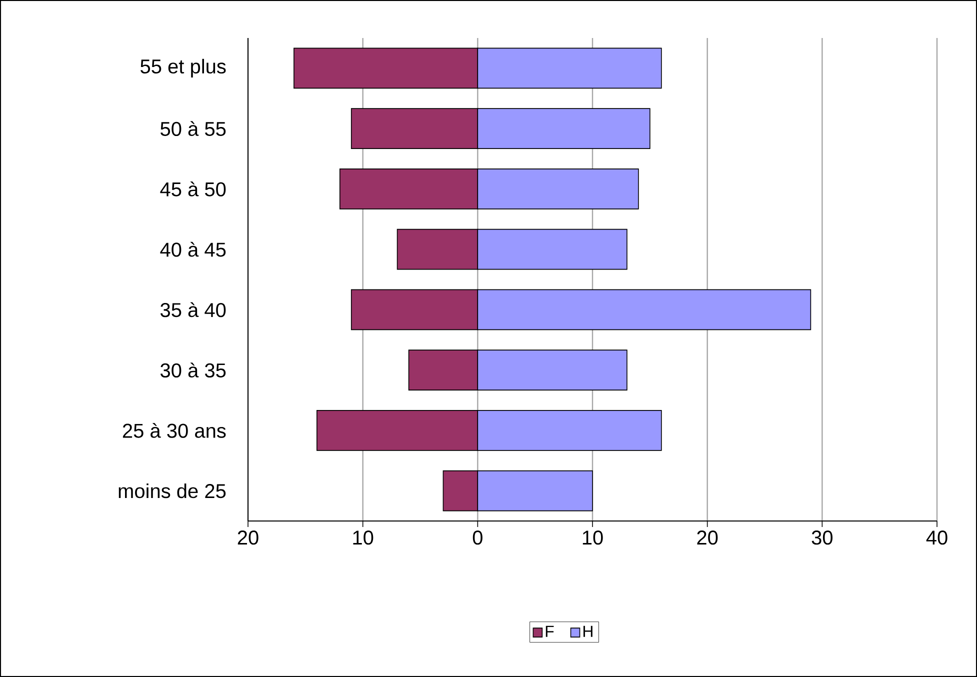 Image resolution: width=977 pixels, height=677 pixels. Describe the element at coordinates (193, 128) in the screenshot. I see `y-tick-label: 50 à 55` at that location.